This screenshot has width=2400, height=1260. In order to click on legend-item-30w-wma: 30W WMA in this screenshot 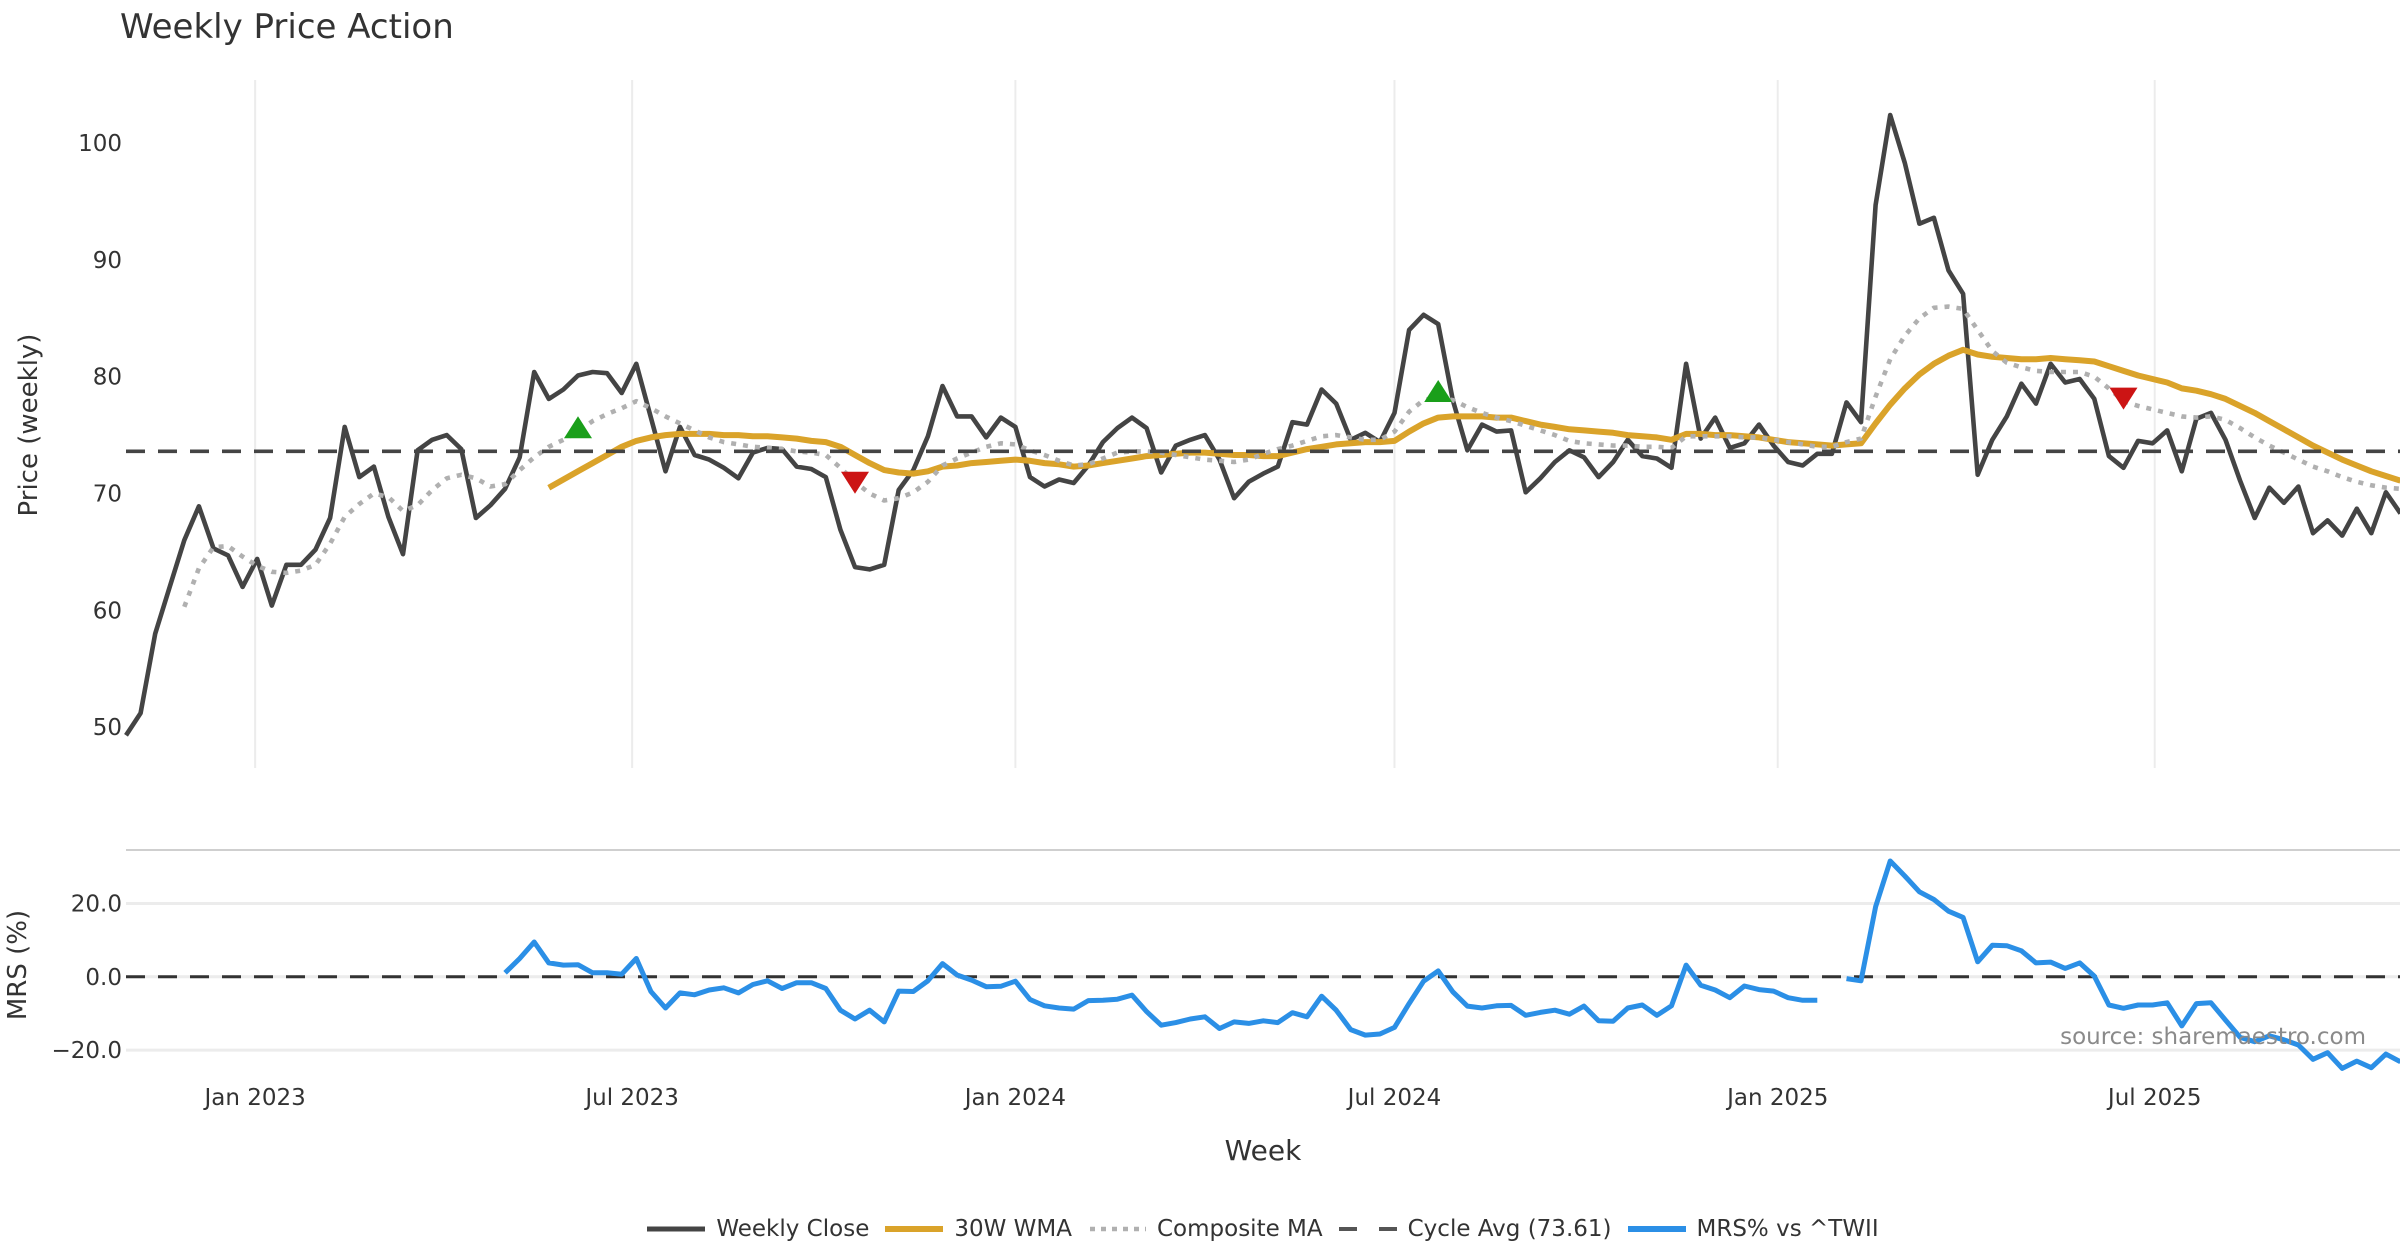, I will do `click(978, 1229)`.